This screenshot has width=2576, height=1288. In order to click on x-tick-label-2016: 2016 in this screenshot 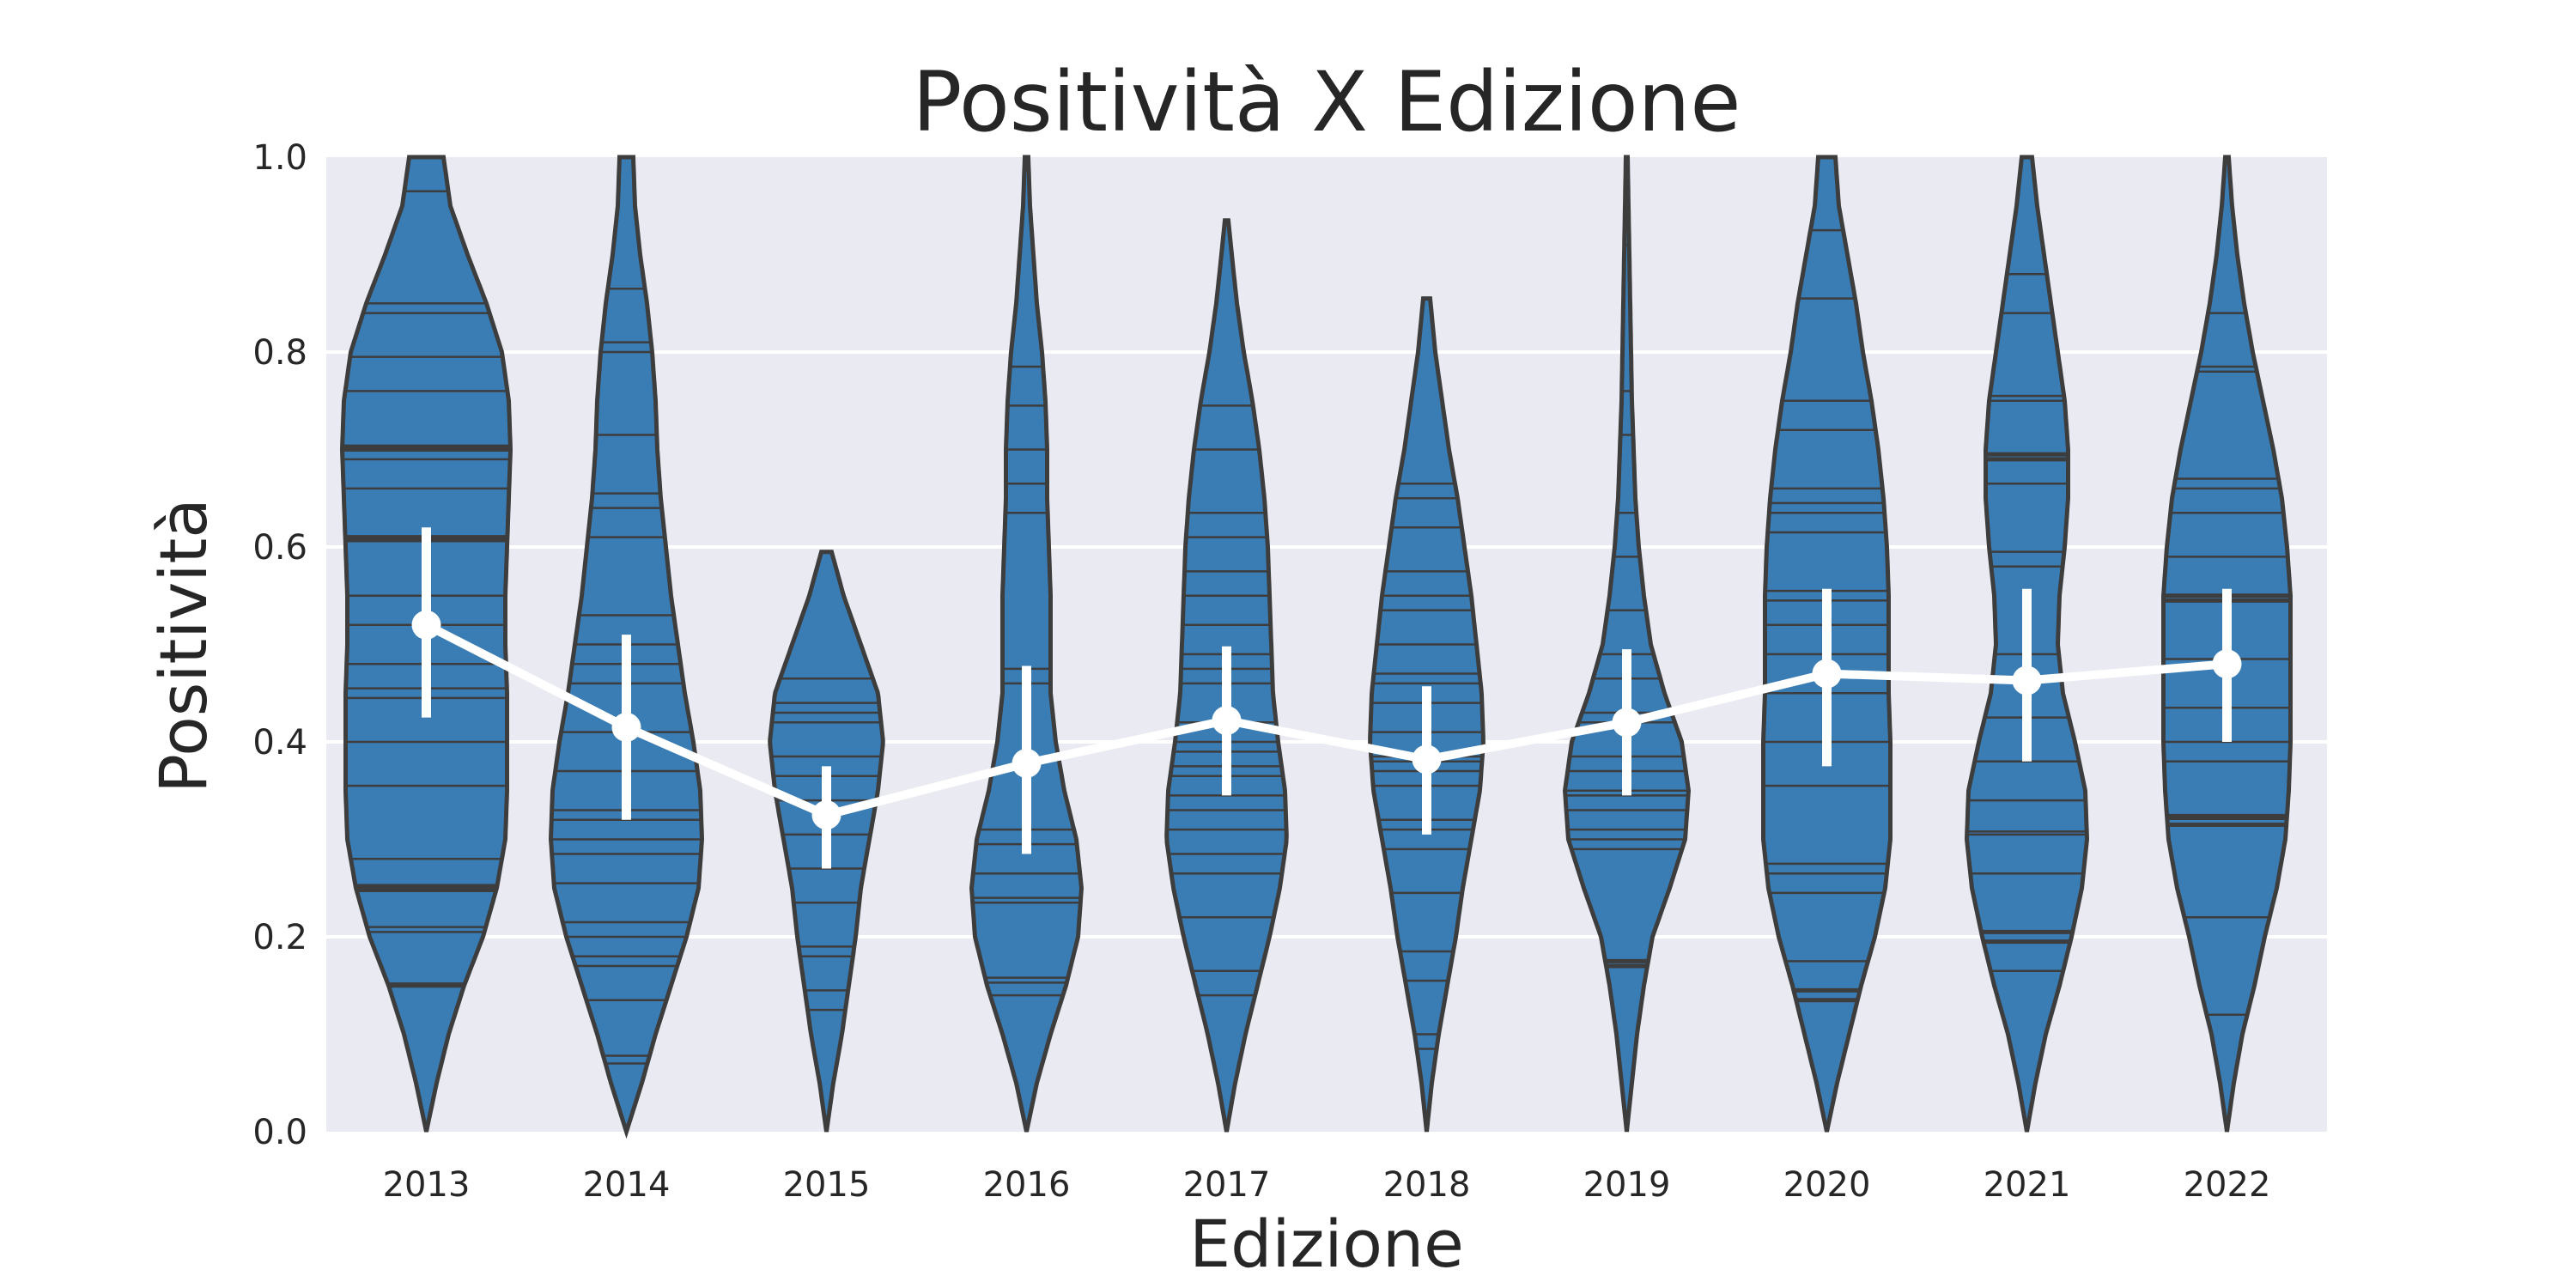, I will do `click(1027, 1185)`.